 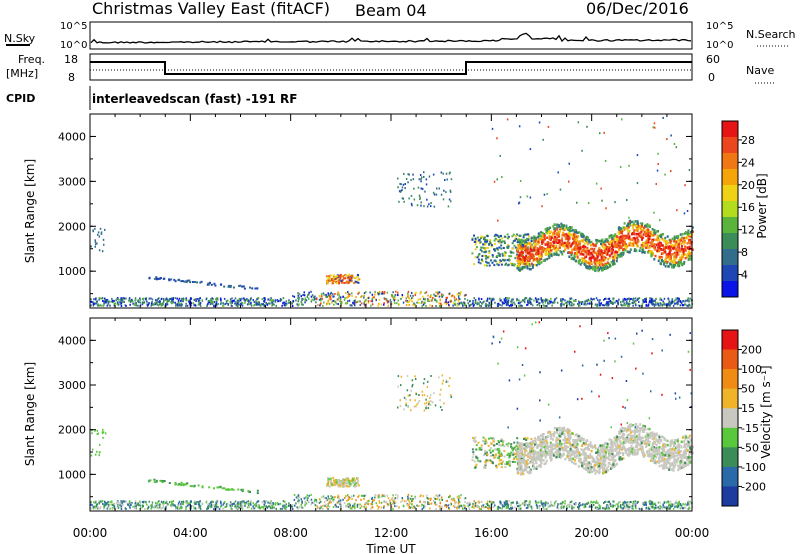 What do you see at coordinates (73, 45) in the screenshot?
I see `nsky-tick-low: 10^0` at bounding box center [73, 45].